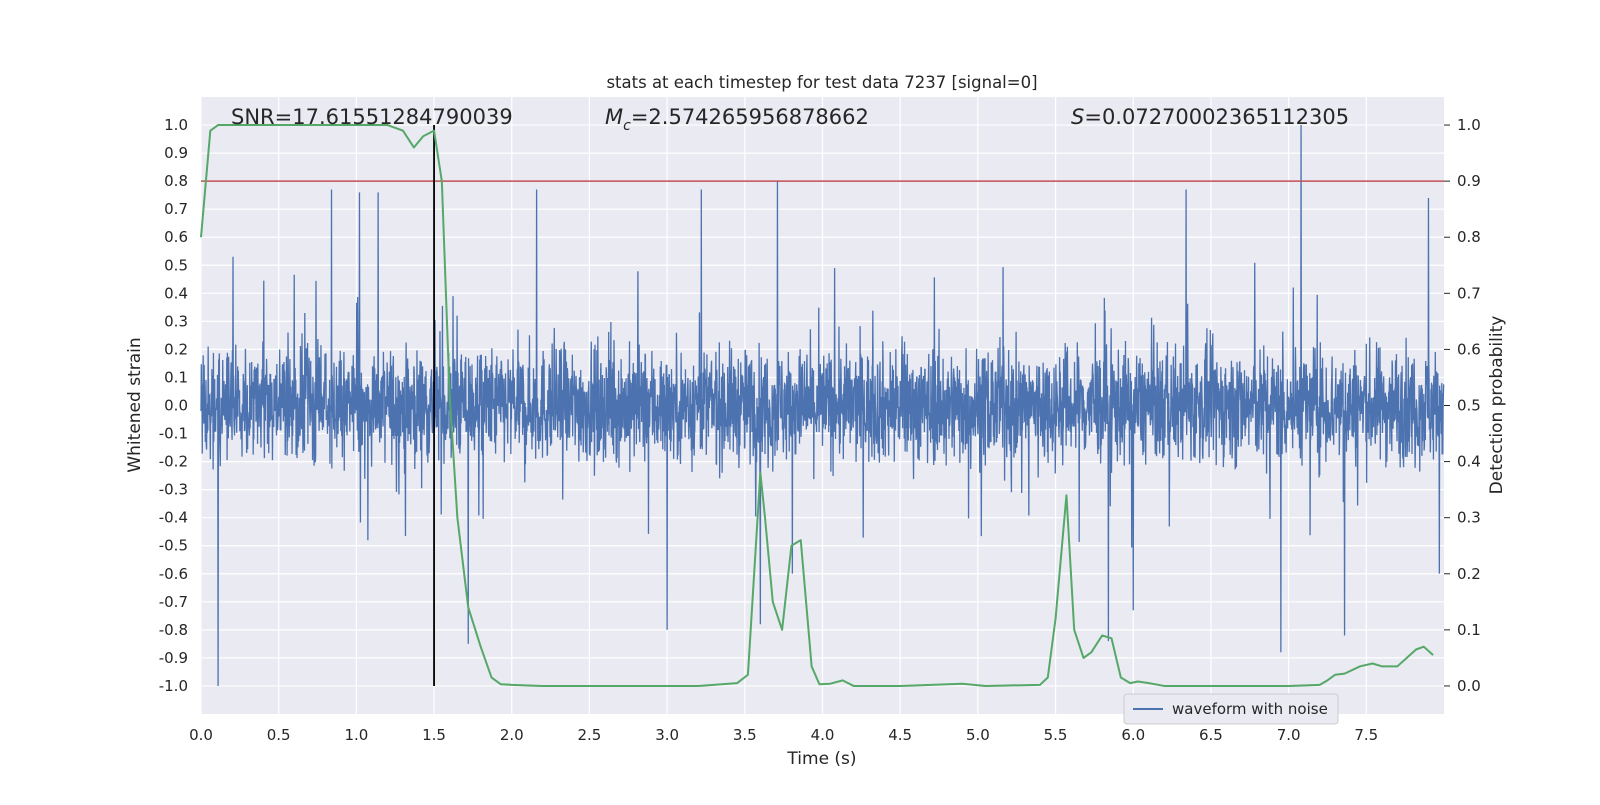 The width and height of the screenshot is (1600, 805). Describe the element at coordinates (1056, 735) in the screenshot. I see `x-tick-label: 5.5` at that location.